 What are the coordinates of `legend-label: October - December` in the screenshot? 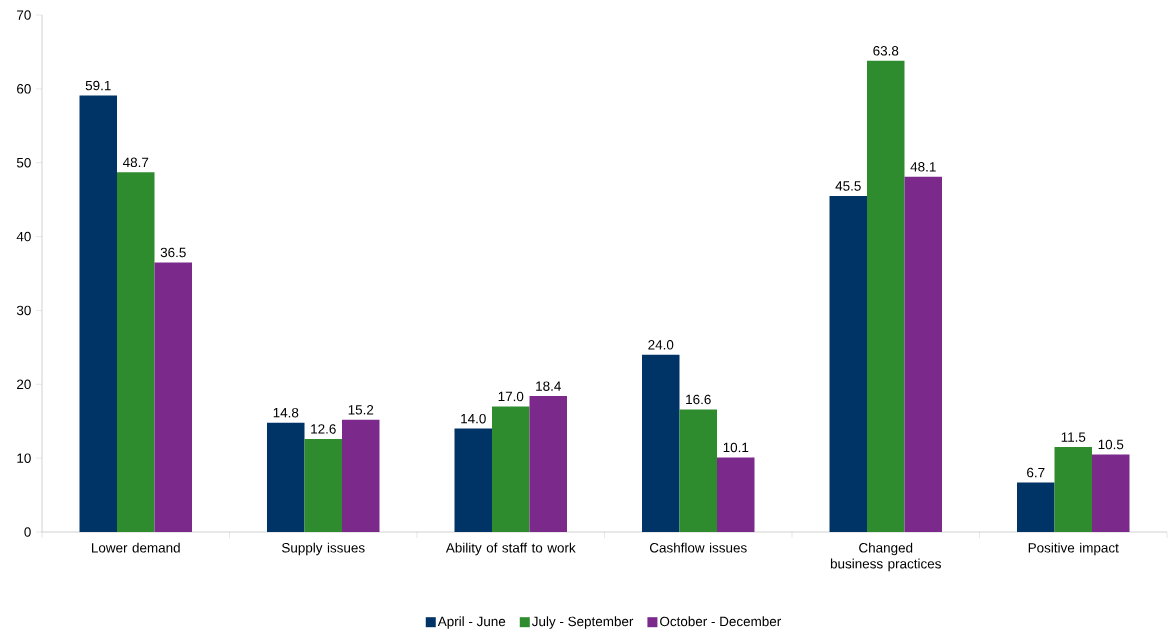 It's located at (720, 621).